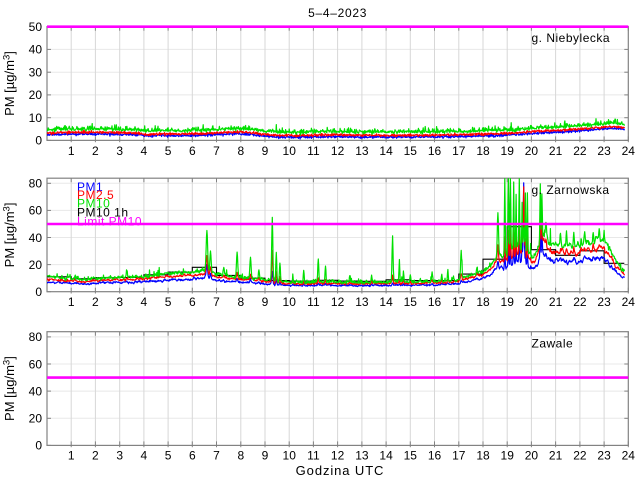 Image resolution: width=640 pixels, height=485 pixels. Describe the element at coordinates (90, 187) in the screenshot. I see `svg-text: PM1` at that location.